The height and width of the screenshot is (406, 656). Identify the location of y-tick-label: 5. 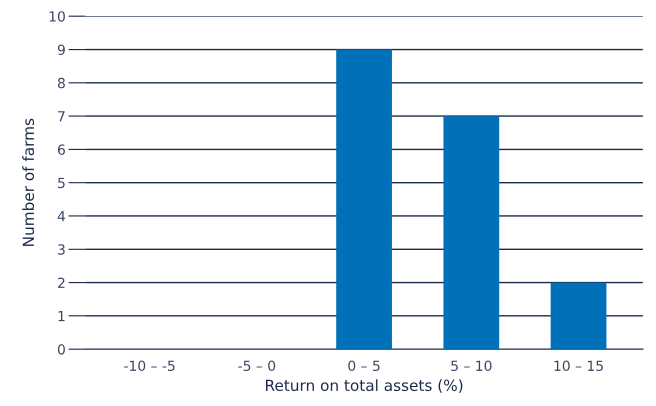
(61, 183).